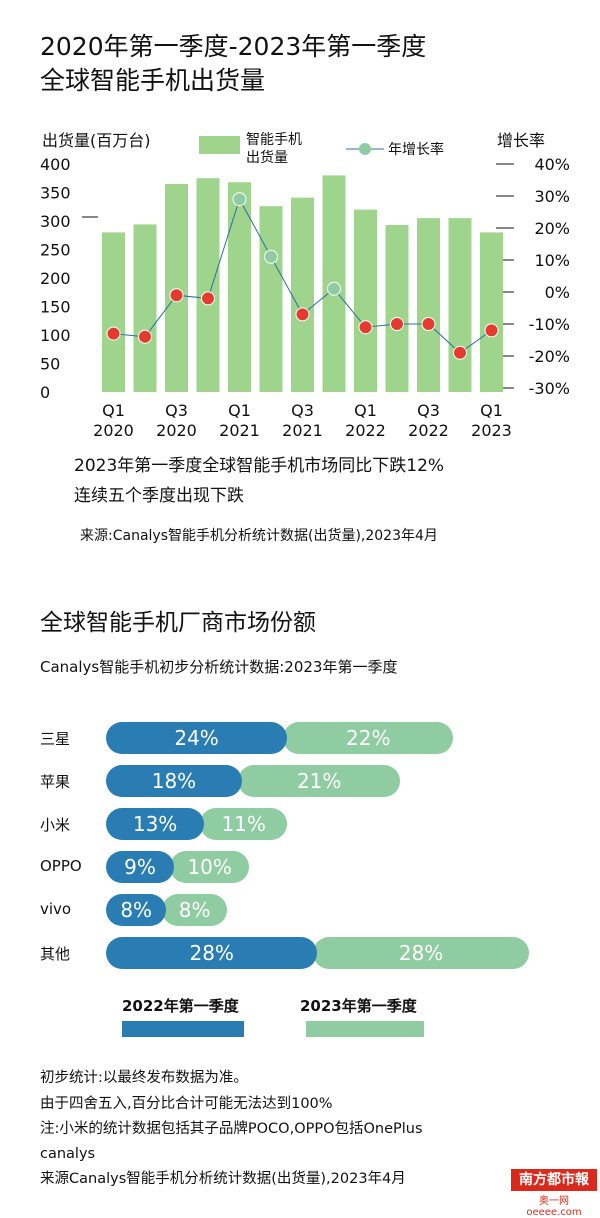 This screenshot has height=1218, width=600. Describe the element at coordinates (552, 164) in the screenshot. I see `y-right-tick: 40%` at that location.